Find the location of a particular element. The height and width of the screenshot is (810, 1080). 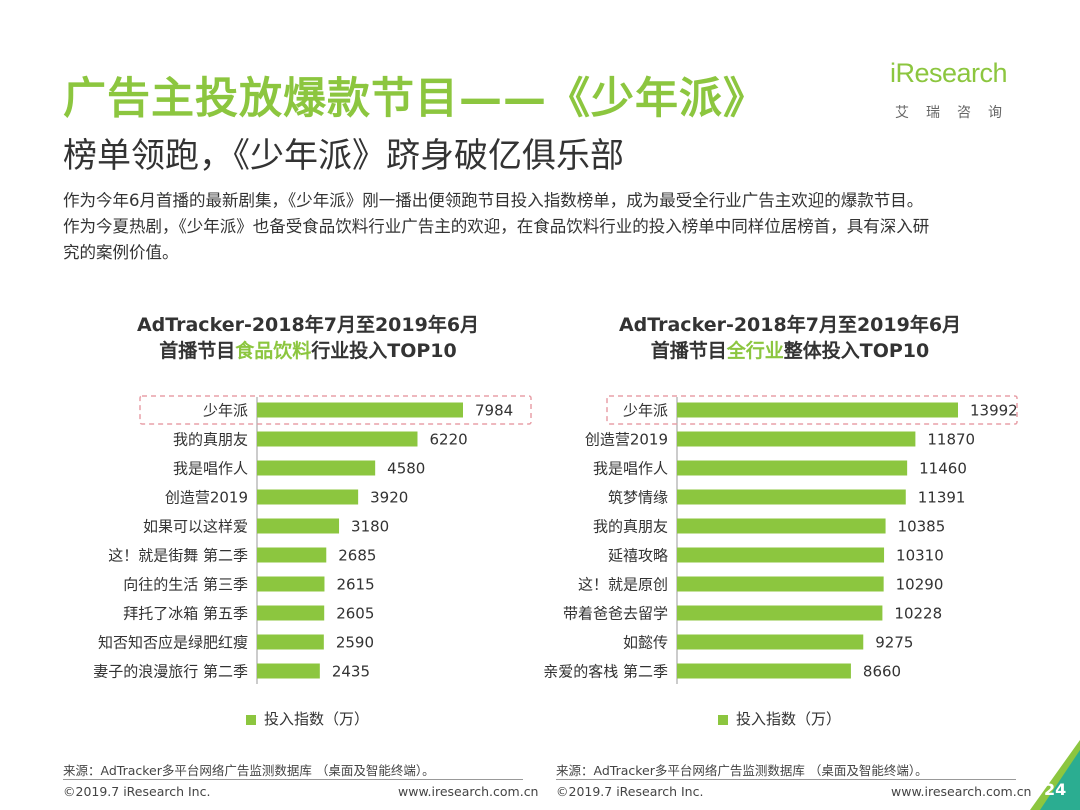

website-left: www.iresearch.com.cn is located at coordinates (468, 791).